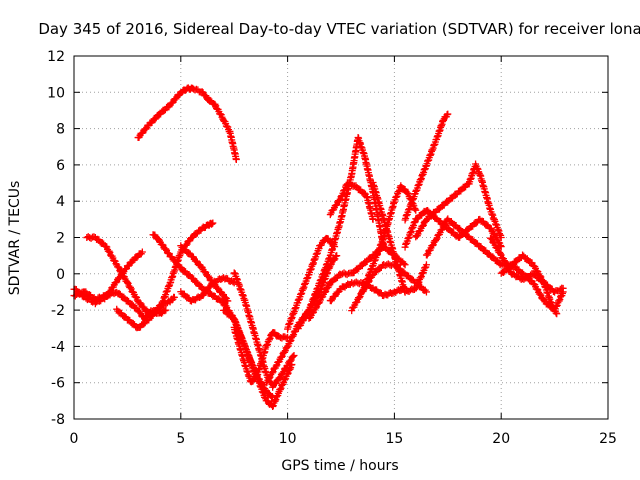 This screenshot has height=480, width=640. I want to click on x-tick-label: 10, so click(288, 439).